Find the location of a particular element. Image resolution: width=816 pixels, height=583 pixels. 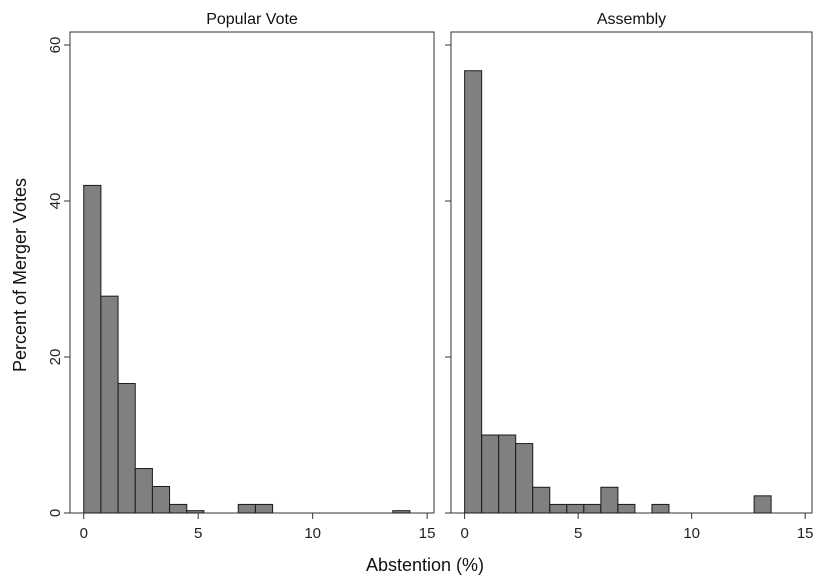

y-tick-label: 60 is located at coordinates (55, 45).